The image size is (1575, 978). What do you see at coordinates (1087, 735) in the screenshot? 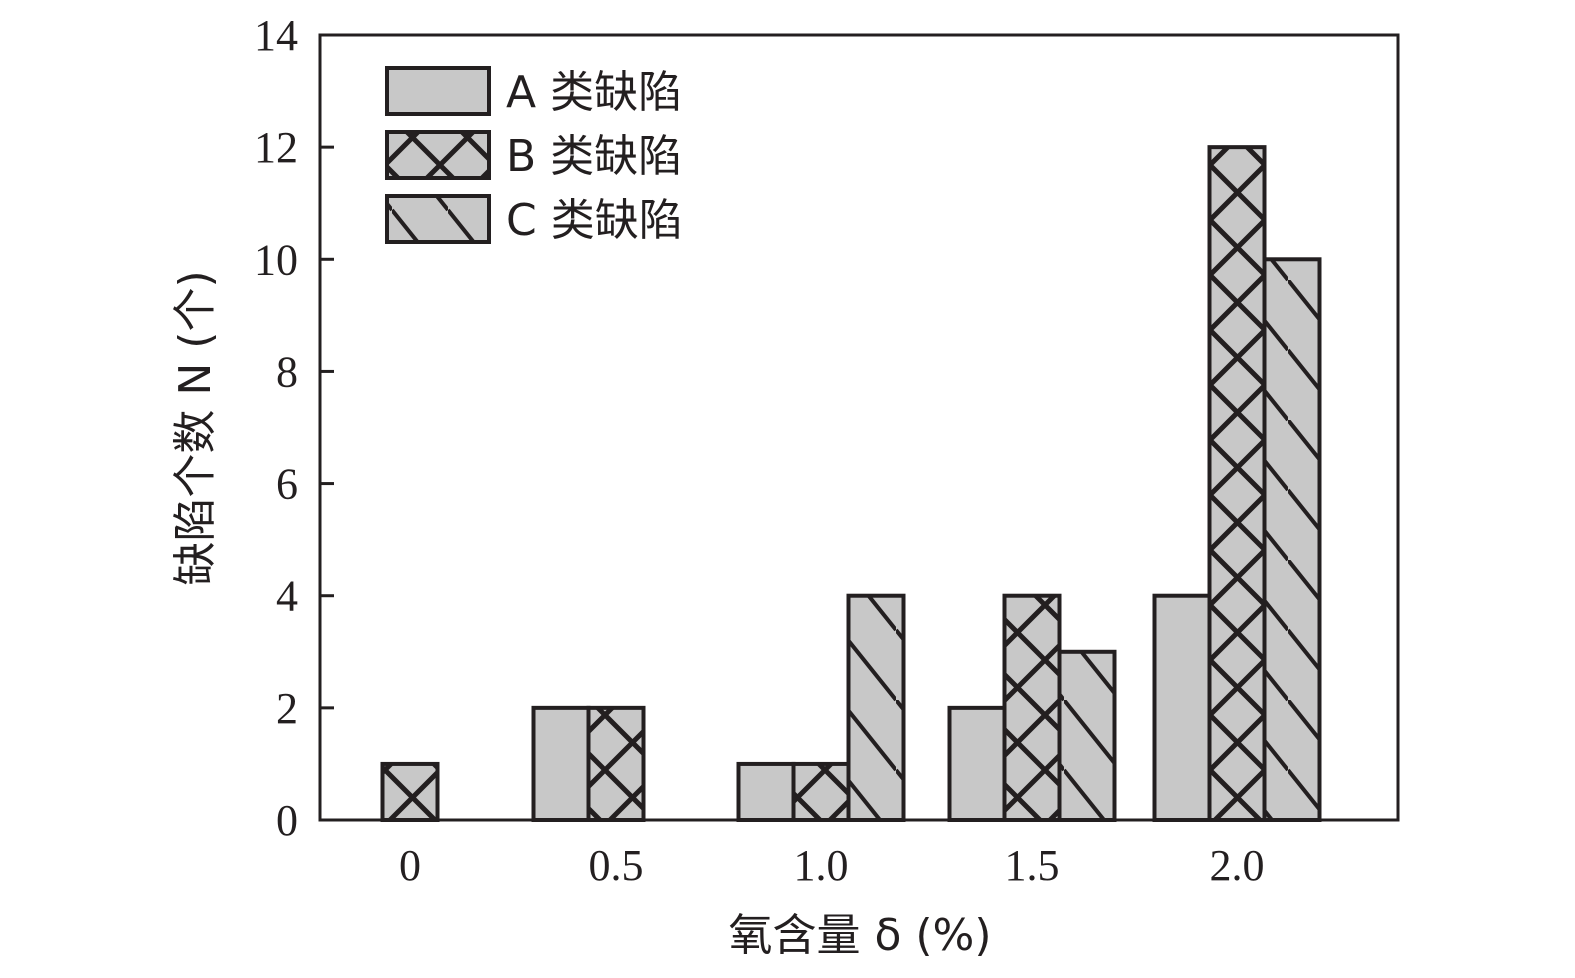
I see `bar-diagonal-1.5` at bounding box center [1087, 735].